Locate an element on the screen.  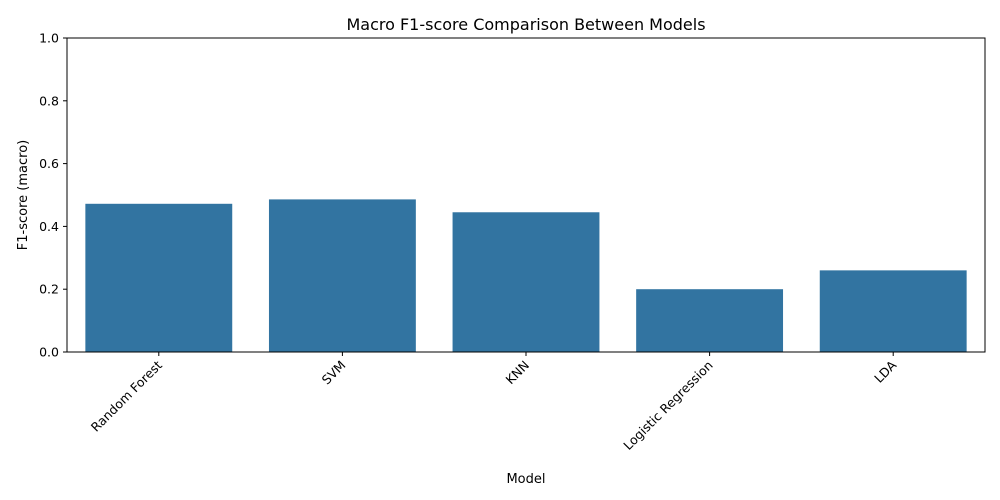
bar-svm is located at coordinates (342, 275).